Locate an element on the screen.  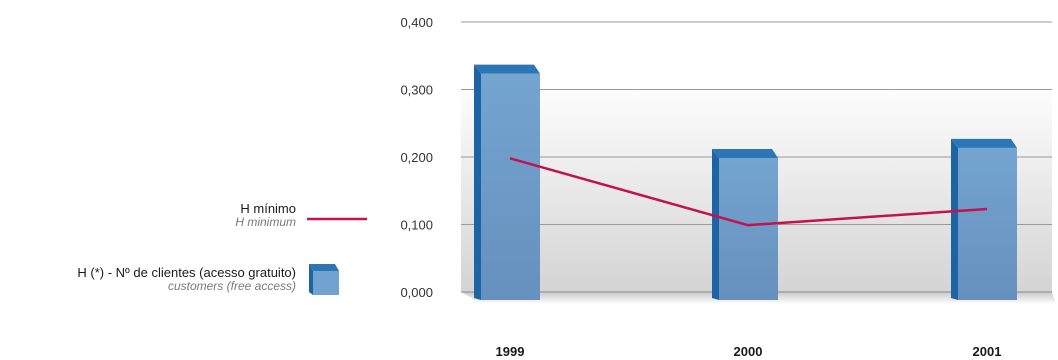
legend-bar-sublabel: customers (free access) is located at coordinates (231, 286).